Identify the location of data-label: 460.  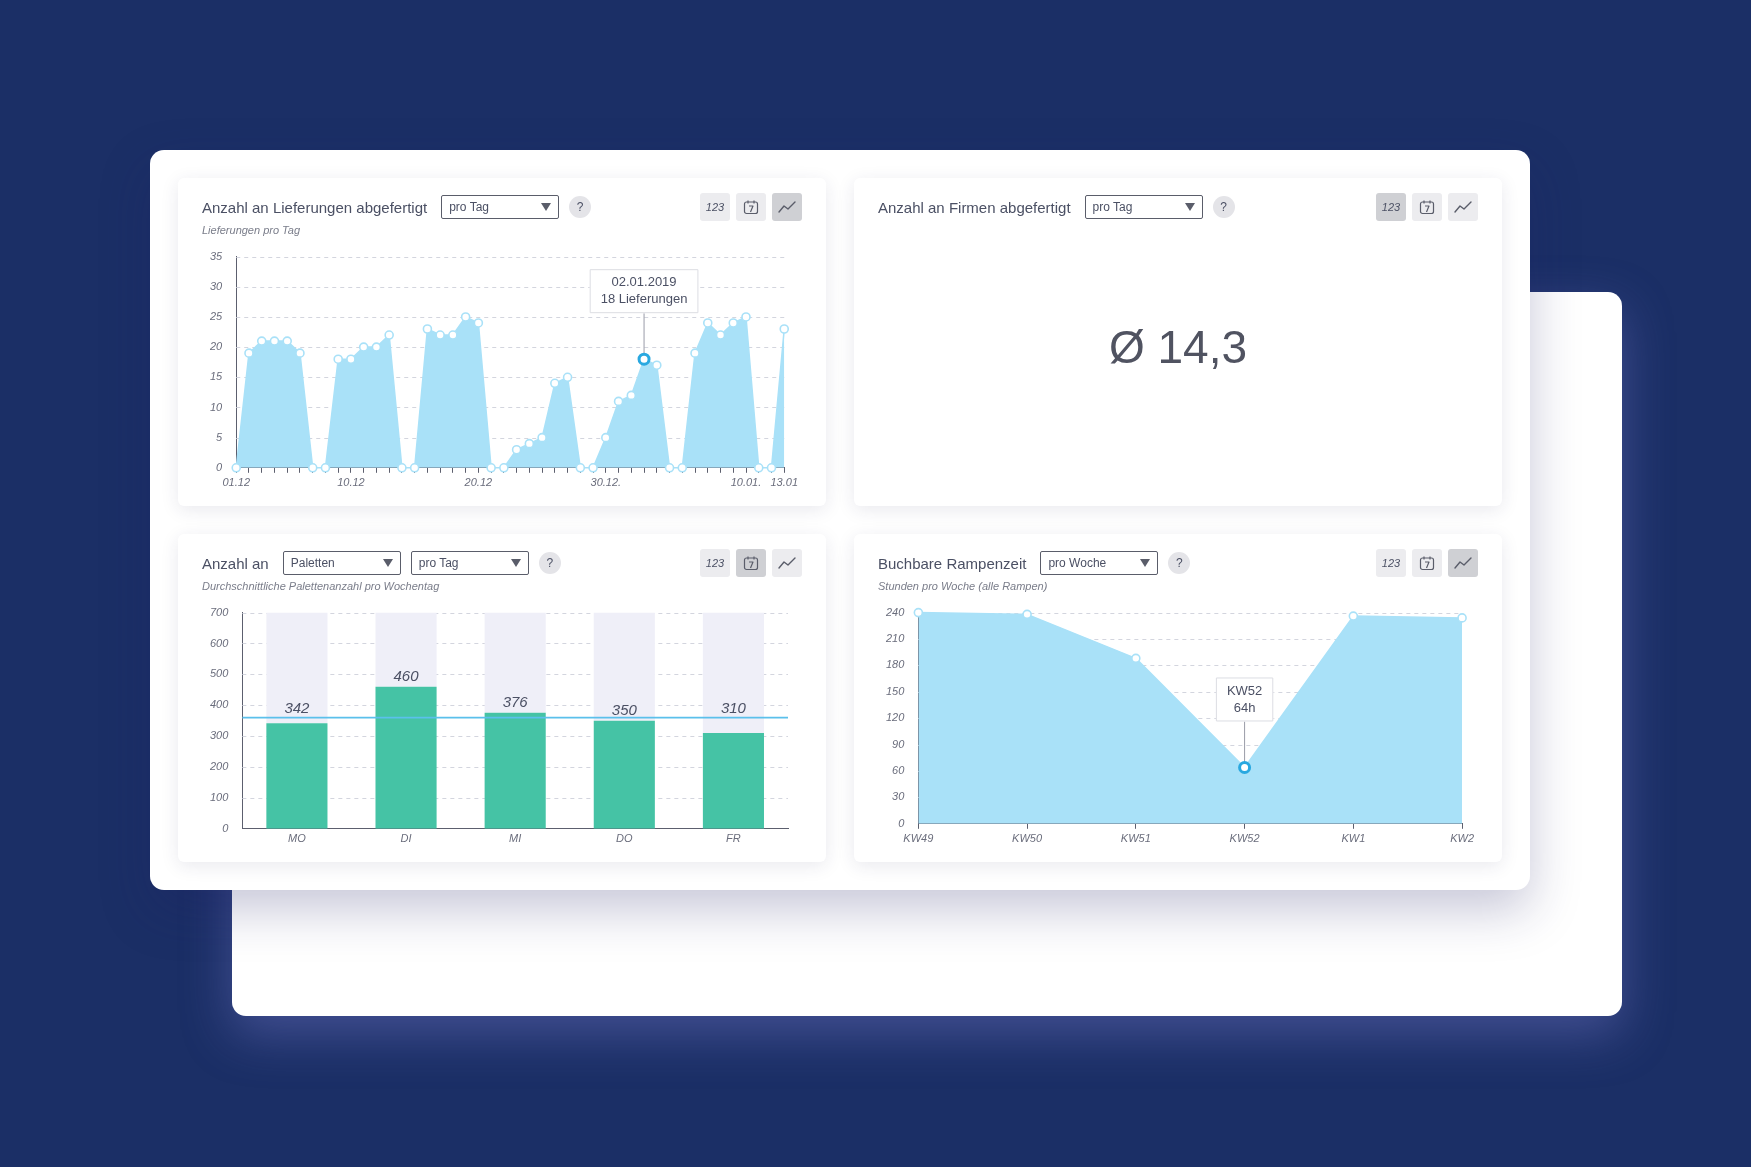
(406, 675).